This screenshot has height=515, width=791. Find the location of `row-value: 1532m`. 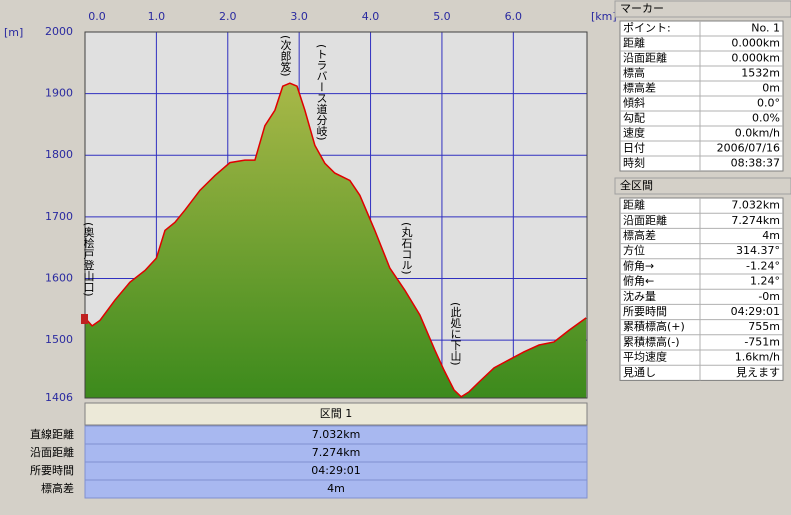

row-value: 1532m is located at coordinates (760, 73).